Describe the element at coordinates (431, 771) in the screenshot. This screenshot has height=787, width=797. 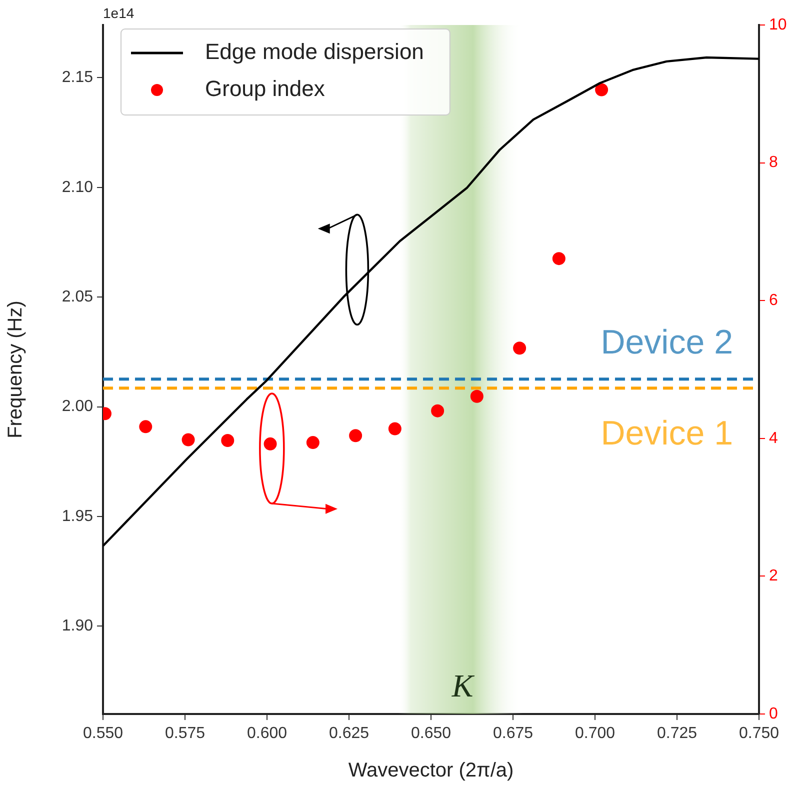
I see `x-axis-title: Wavevector (2π/a)` at that location.